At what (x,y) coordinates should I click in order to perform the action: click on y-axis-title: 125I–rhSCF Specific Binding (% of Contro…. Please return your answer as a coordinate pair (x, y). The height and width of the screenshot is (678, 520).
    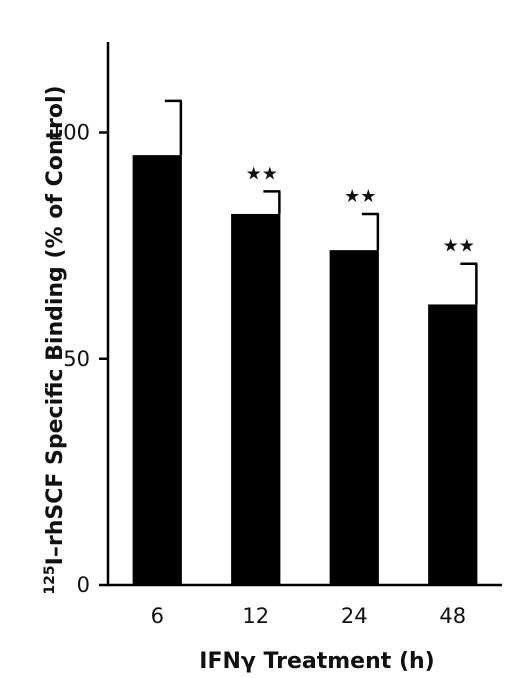
    Looking at the image, I should click on (55, 339).